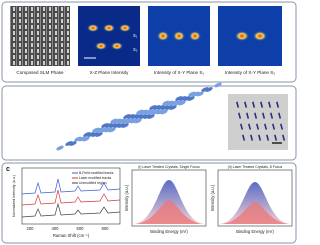  Describe the element at coordinates (56, 228) in the screenshot. I see `x-tick-label: 400` at that location.